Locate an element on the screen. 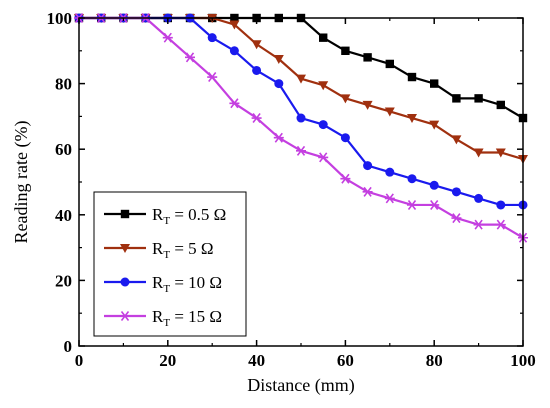  legend-label: RT = 10 Ω is located at coordinates (187, 284).